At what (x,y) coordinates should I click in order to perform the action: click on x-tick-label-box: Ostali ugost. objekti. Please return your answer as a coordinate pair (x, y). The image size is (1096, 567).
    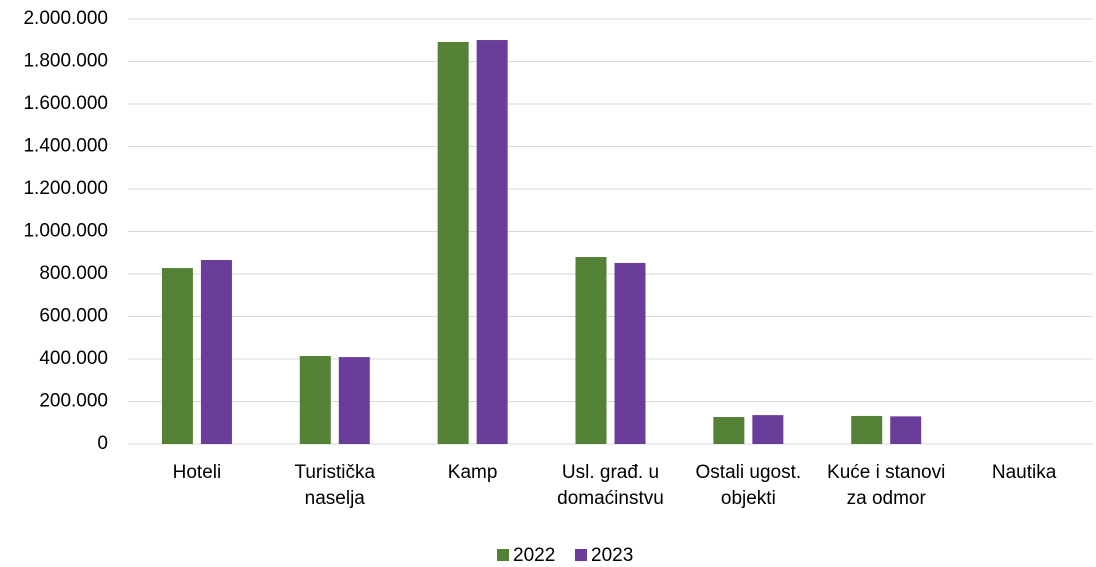
    Looking at the image, I should click on (748, 485).